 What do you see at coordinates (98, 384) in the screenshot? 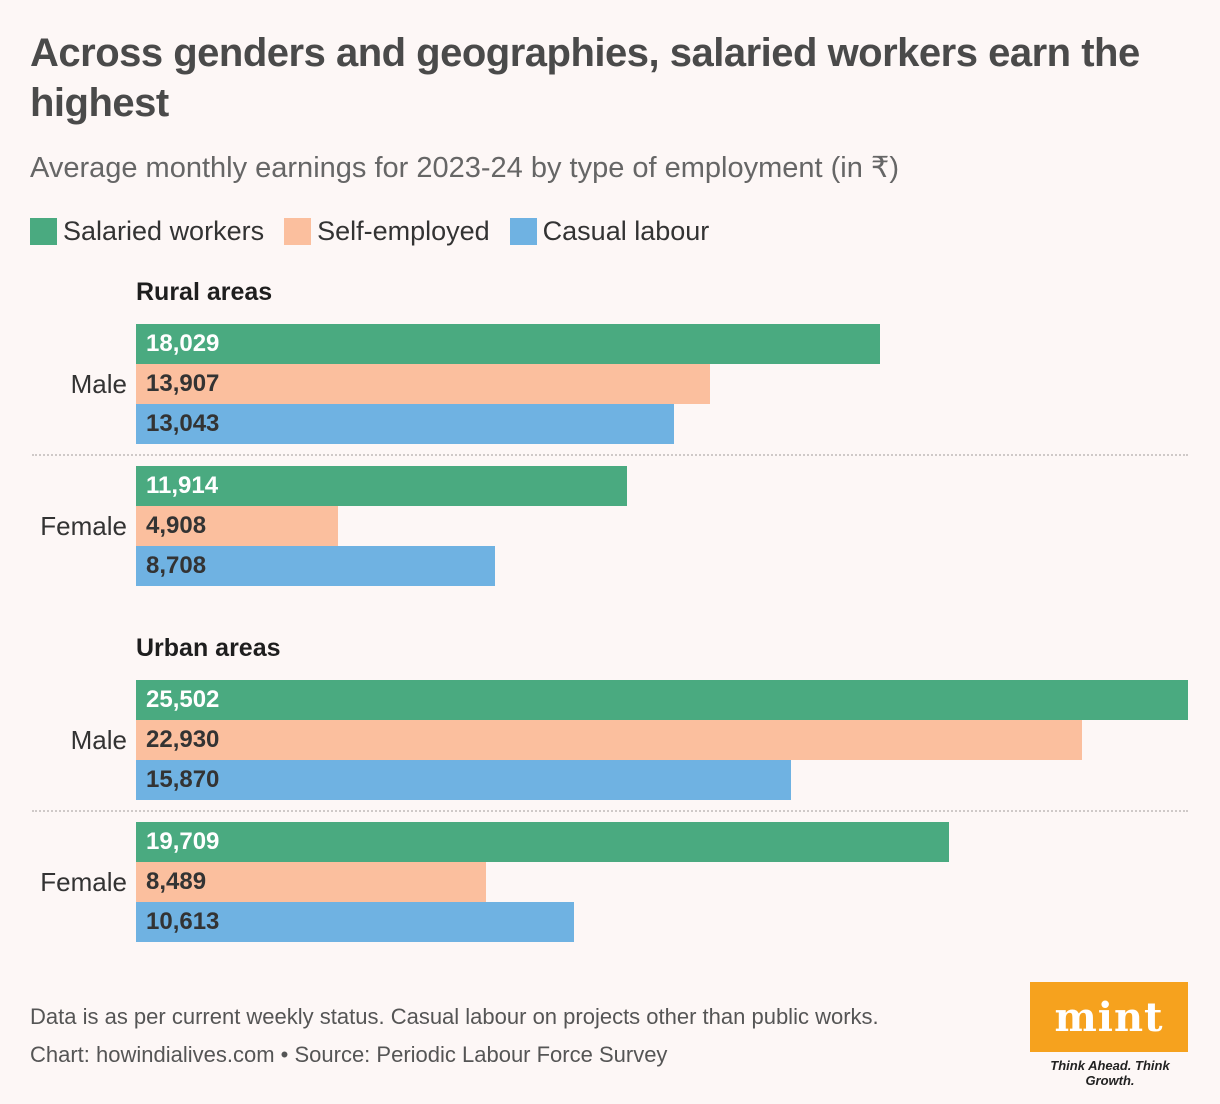
I see `rural-male-label: Male` at bounding box center [98, 384].